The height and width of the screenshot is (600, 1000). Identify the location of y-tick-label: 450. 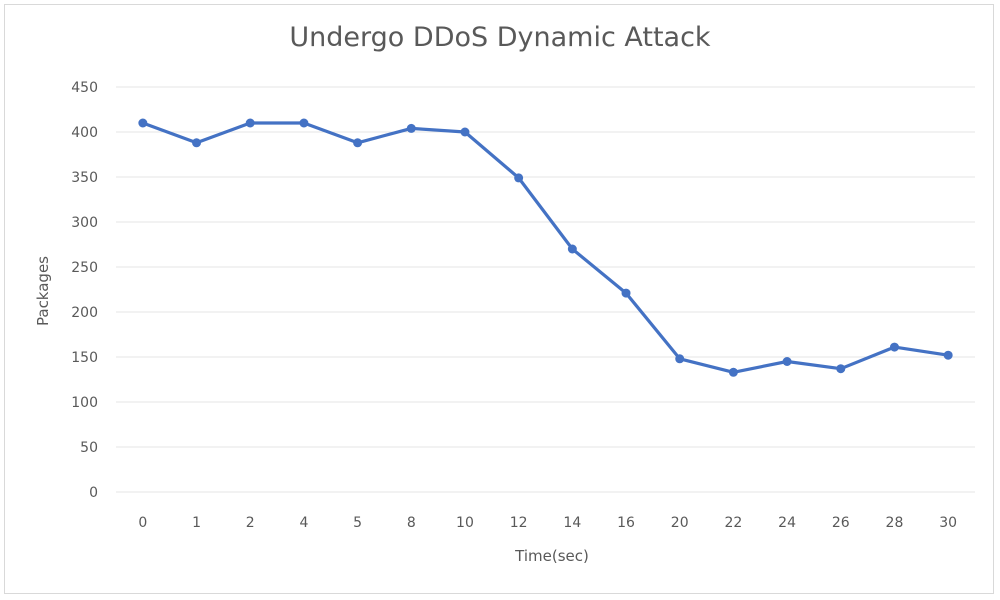
(84, 88).